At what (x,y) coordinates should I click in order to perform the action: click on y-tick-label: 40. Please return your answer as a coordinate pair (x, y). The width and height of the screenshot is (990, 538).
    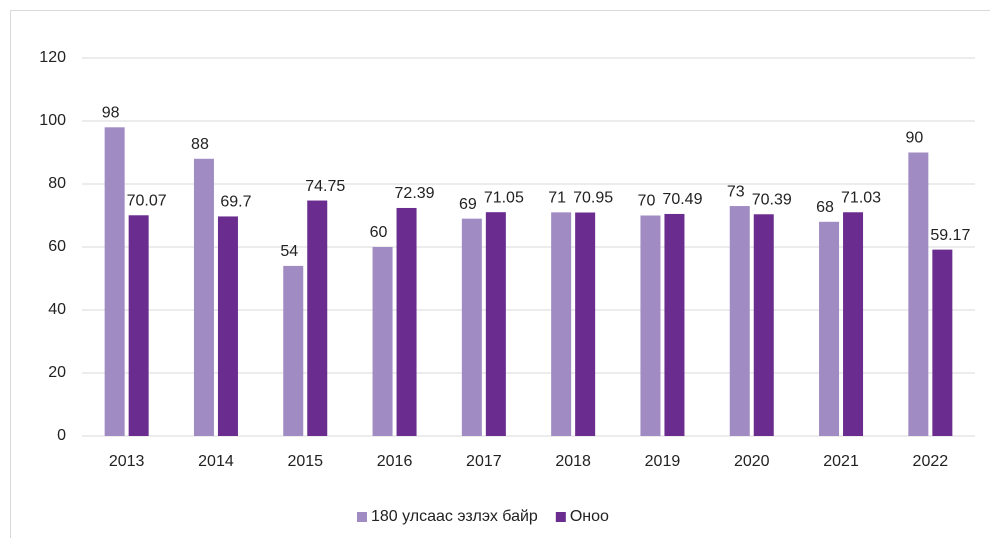
    Looking at the image, I should click on (57, 309).